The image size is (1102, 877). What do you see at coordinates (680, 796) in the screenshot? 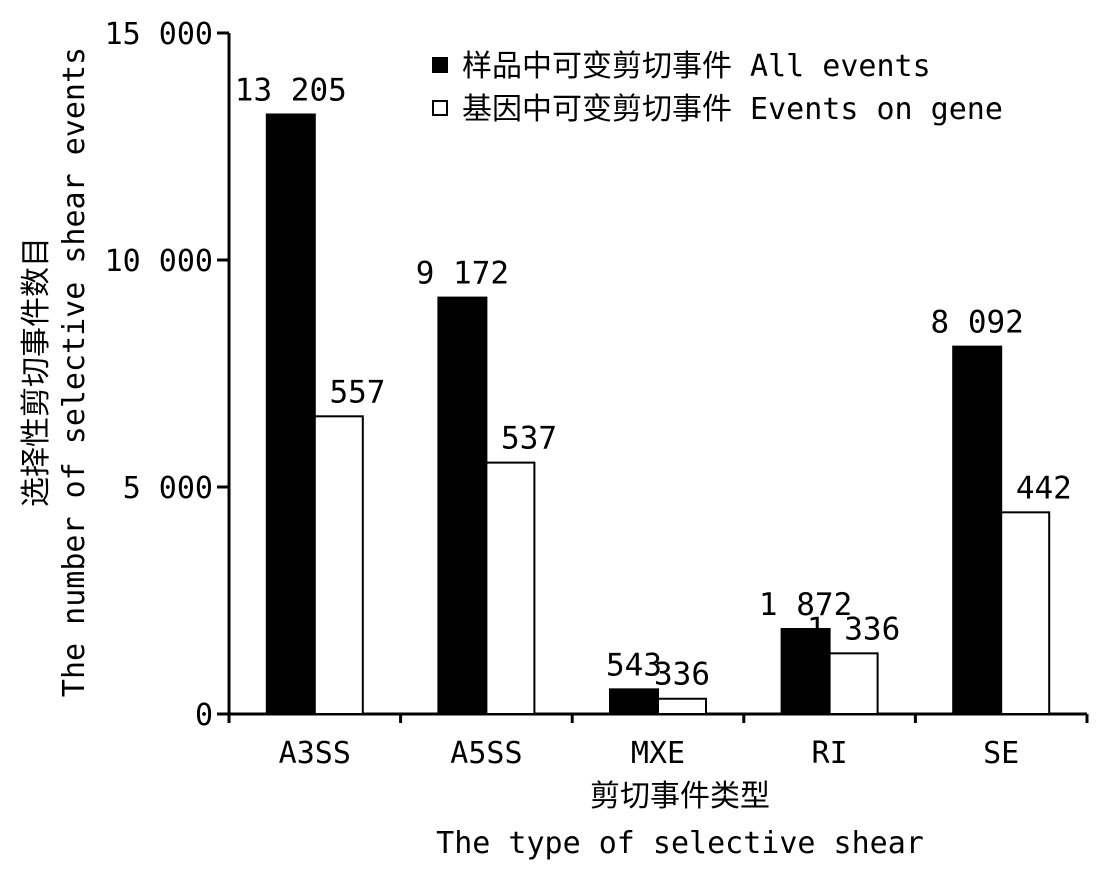
I see `x-axis-title: 剪切事件类型` at bounding box center [680, 796].